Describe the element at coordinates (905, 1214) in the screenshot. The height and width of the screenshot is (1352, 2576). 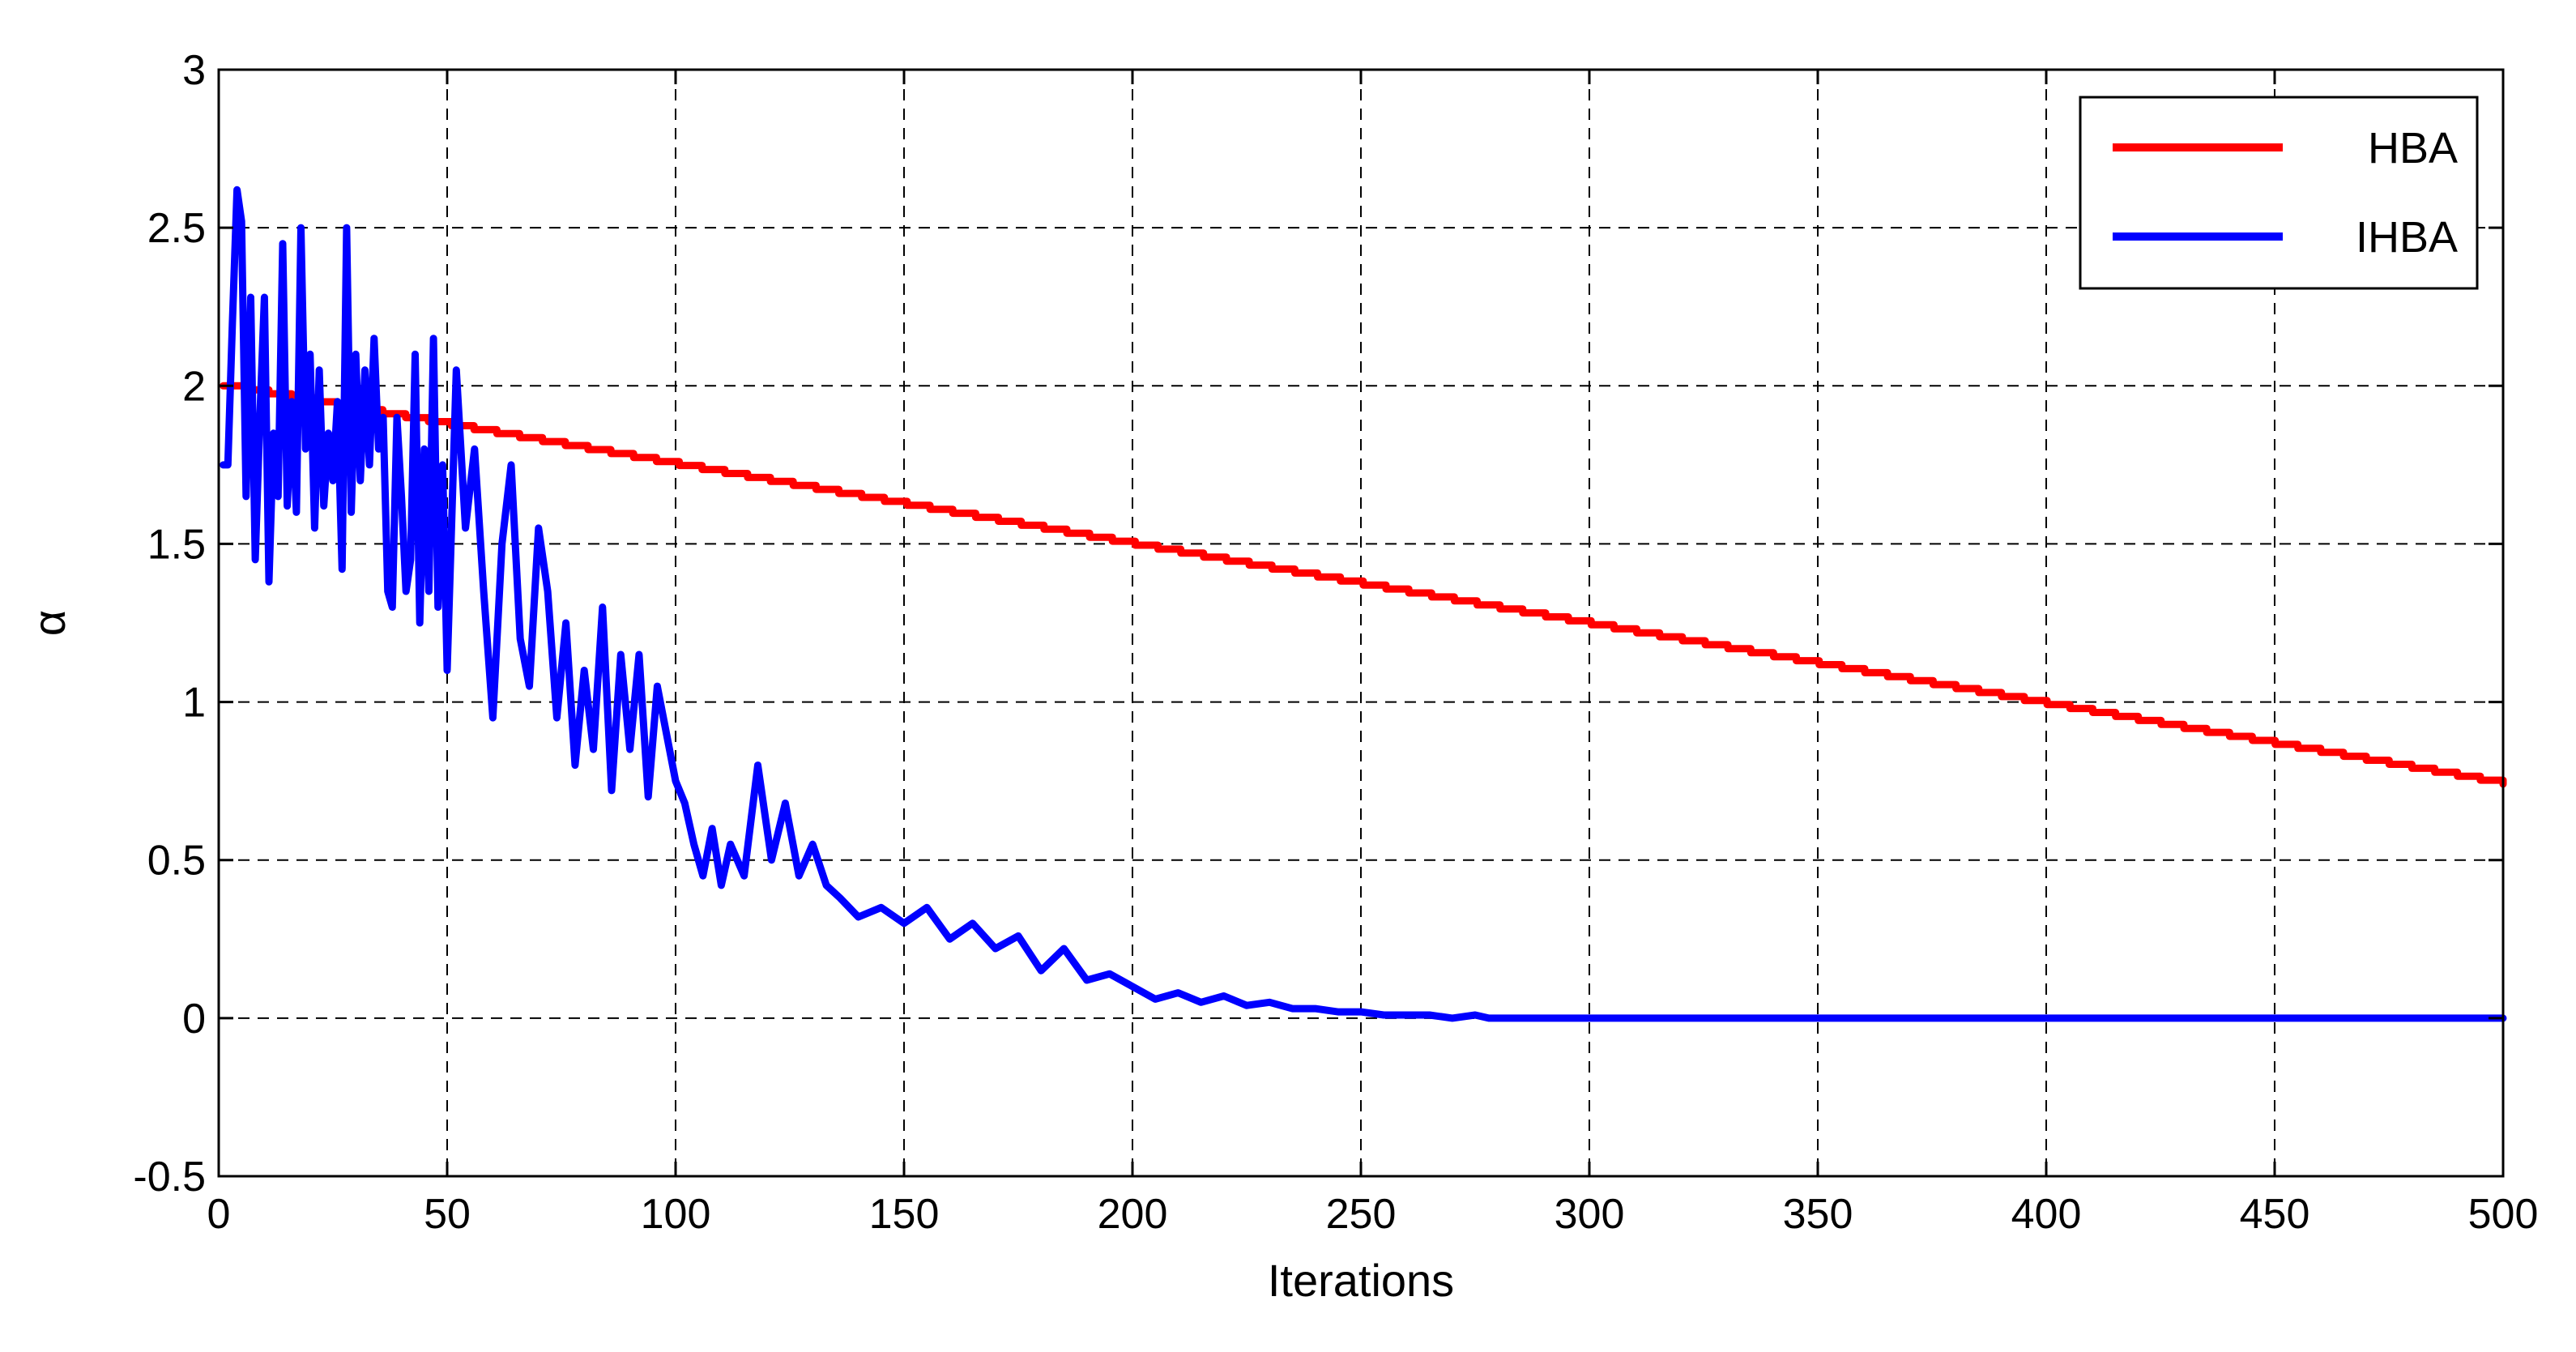
I see `x-tick-label: 150` at that location.